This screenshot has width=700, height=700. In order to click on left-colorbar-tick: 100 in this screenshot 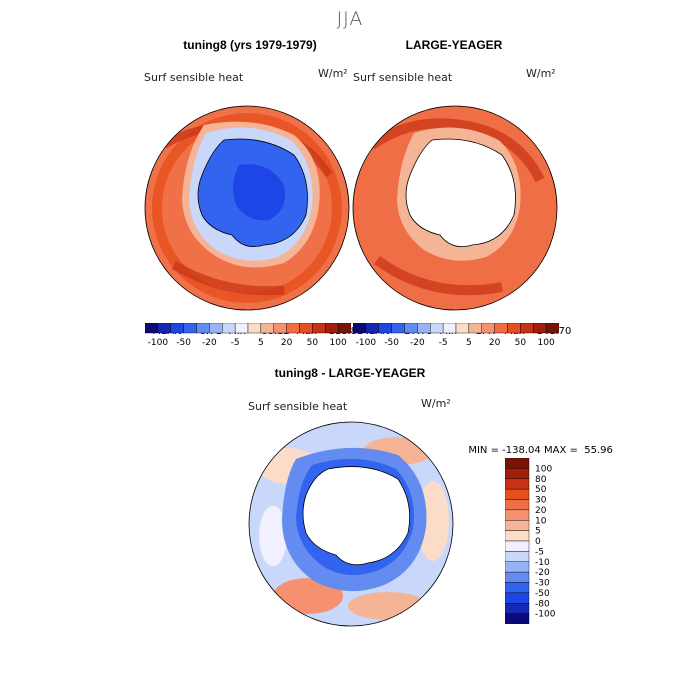, I will do `click(338, 343)`.